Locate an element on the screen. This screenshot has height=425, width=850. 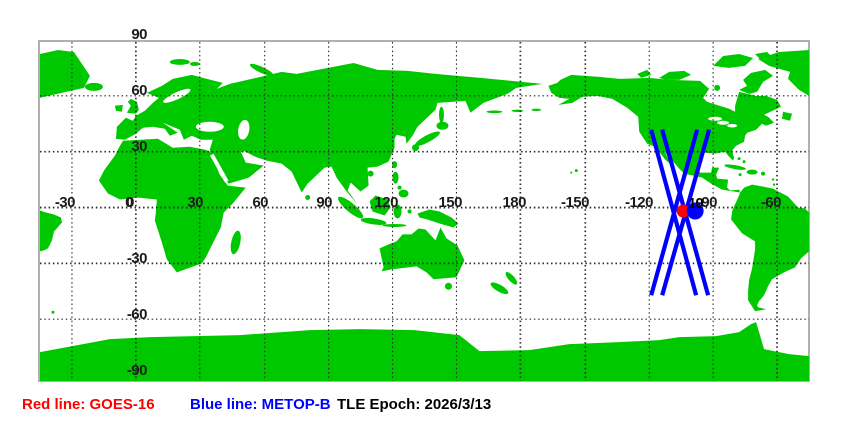
landmass-aleutians is located at coordinates (494, 112).